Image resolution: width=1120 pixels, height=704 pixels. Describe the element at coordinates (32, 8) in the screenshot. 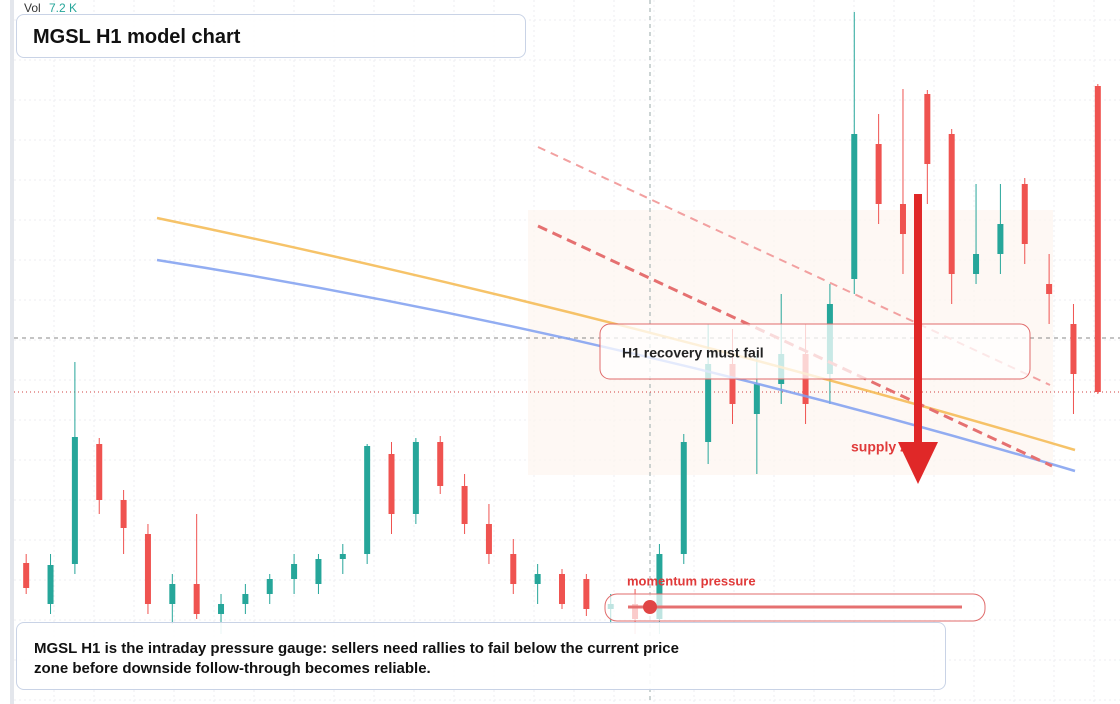

I see `volume-name: Vol` at that location.